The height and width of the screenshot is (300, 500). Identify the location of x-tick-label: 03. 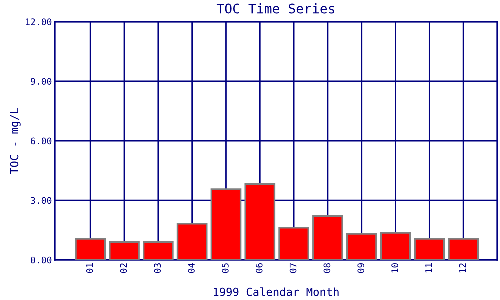
(158, 269).